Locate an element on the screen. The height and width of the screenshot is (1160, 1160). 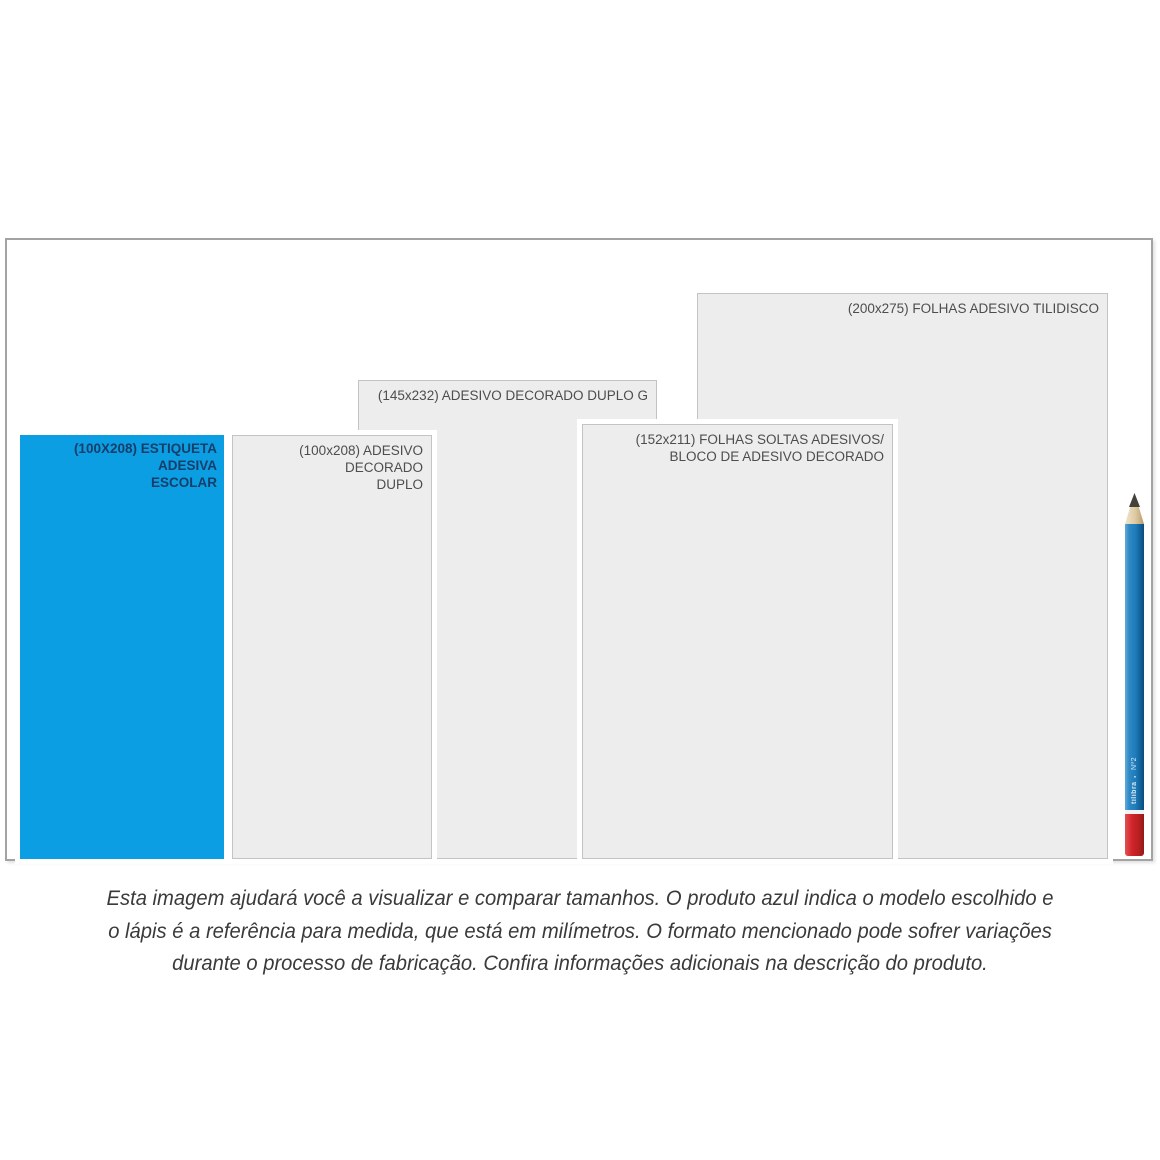
product-label-line: BLOCO DE ADESIVO DECORADO is located at coordinates (776, 456).